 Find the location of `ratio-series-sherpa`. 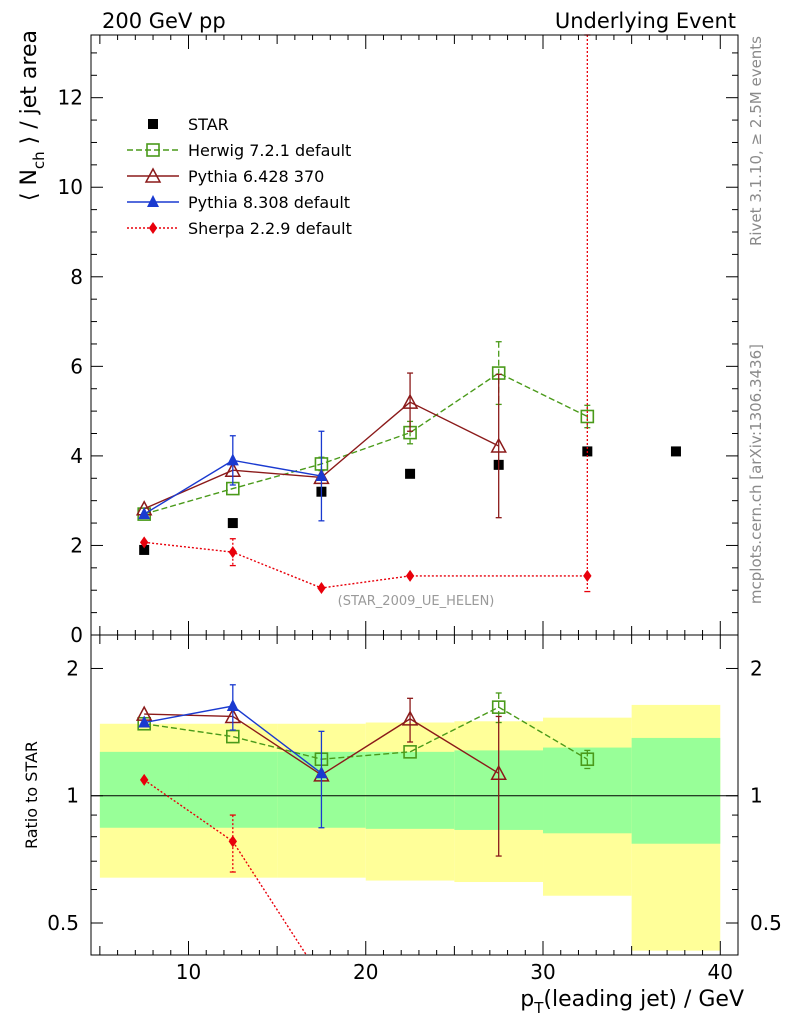

ratio-series-sherpa is located at coordinates (223, 864).